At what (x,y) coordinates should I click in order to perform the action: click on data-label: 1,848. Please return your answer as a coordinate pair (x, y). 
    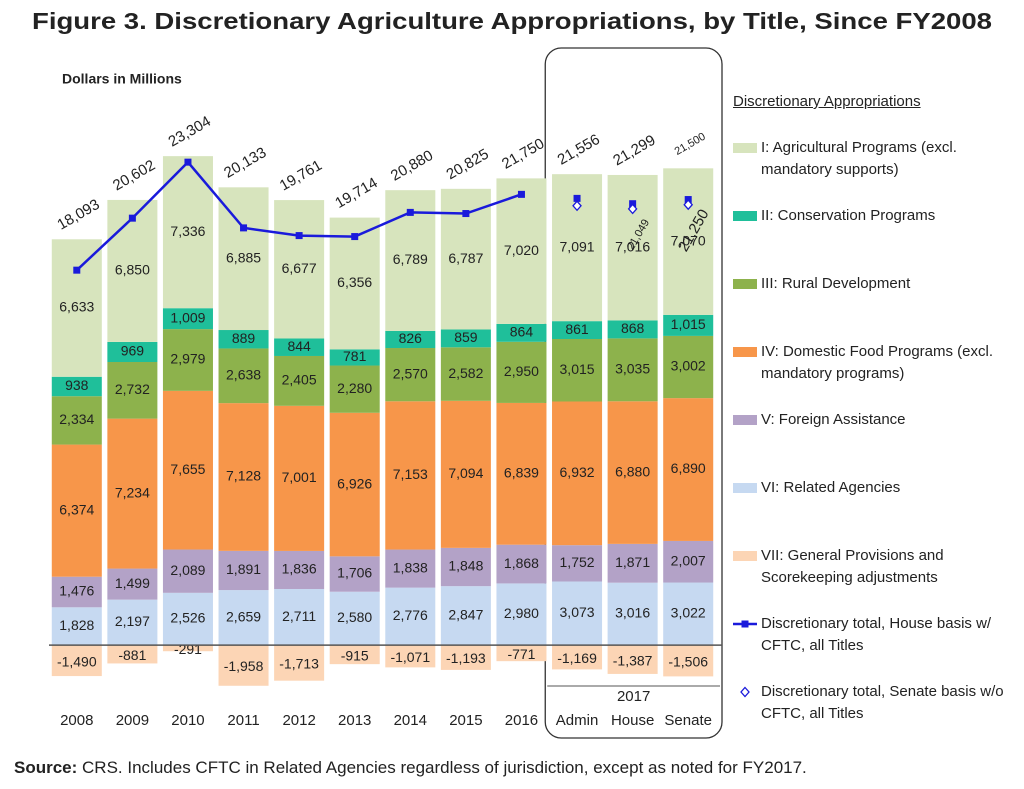
    Looking at the image, I should click on (465, 566).